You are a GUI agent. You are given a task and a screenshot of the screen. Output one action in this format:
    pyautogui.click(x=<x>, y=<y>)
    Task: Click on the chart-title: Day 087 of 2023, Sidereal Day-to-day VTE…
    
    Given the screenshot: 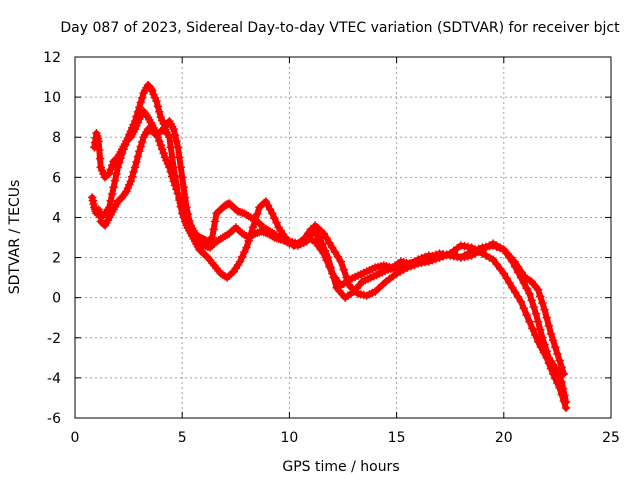 What is the action you would take?
    pyautogui.click(x=340, y=28)
    